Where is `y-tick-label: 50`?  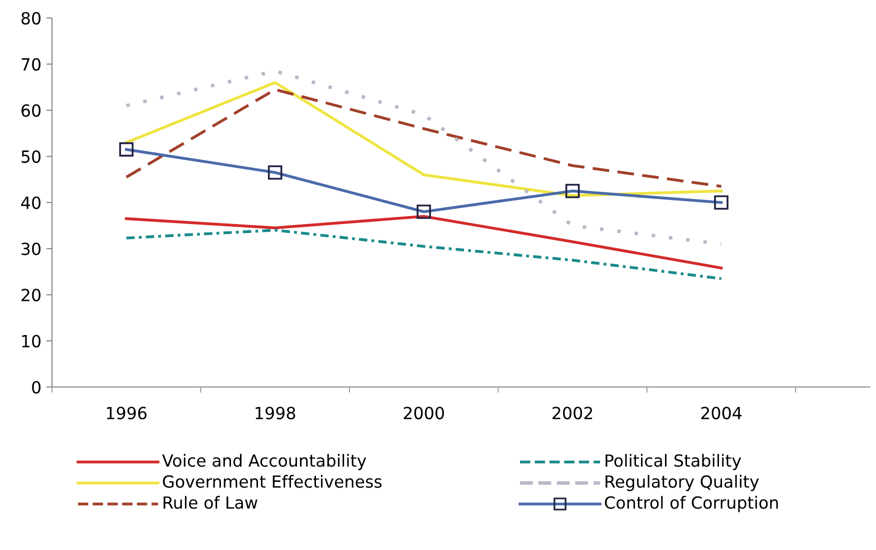 y-tick-label: 50 is located at coordinates (31, 156).